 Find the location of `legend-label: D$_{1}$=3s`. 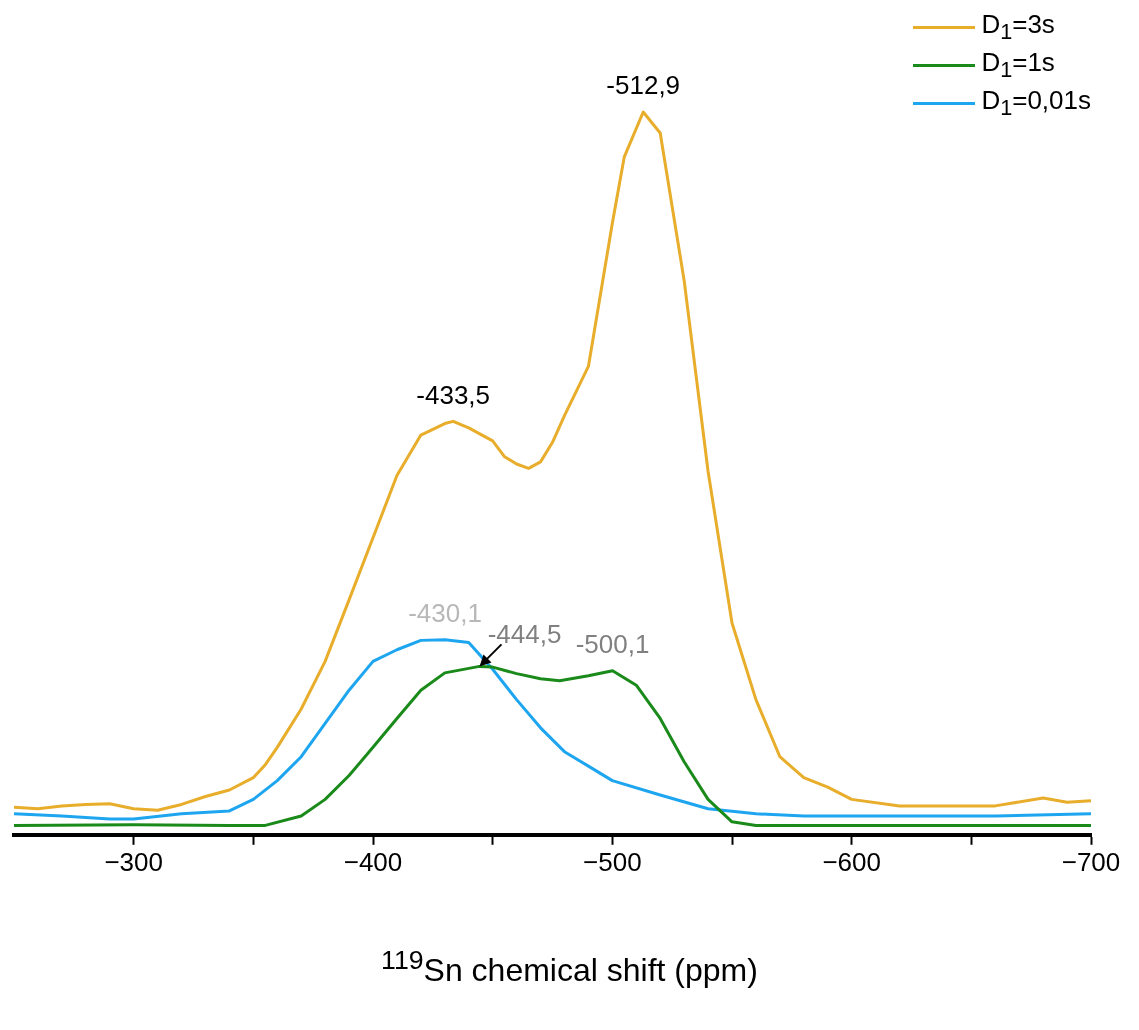

legend-label: D$_{1}$=3s is located at coordinates (1018, 27).